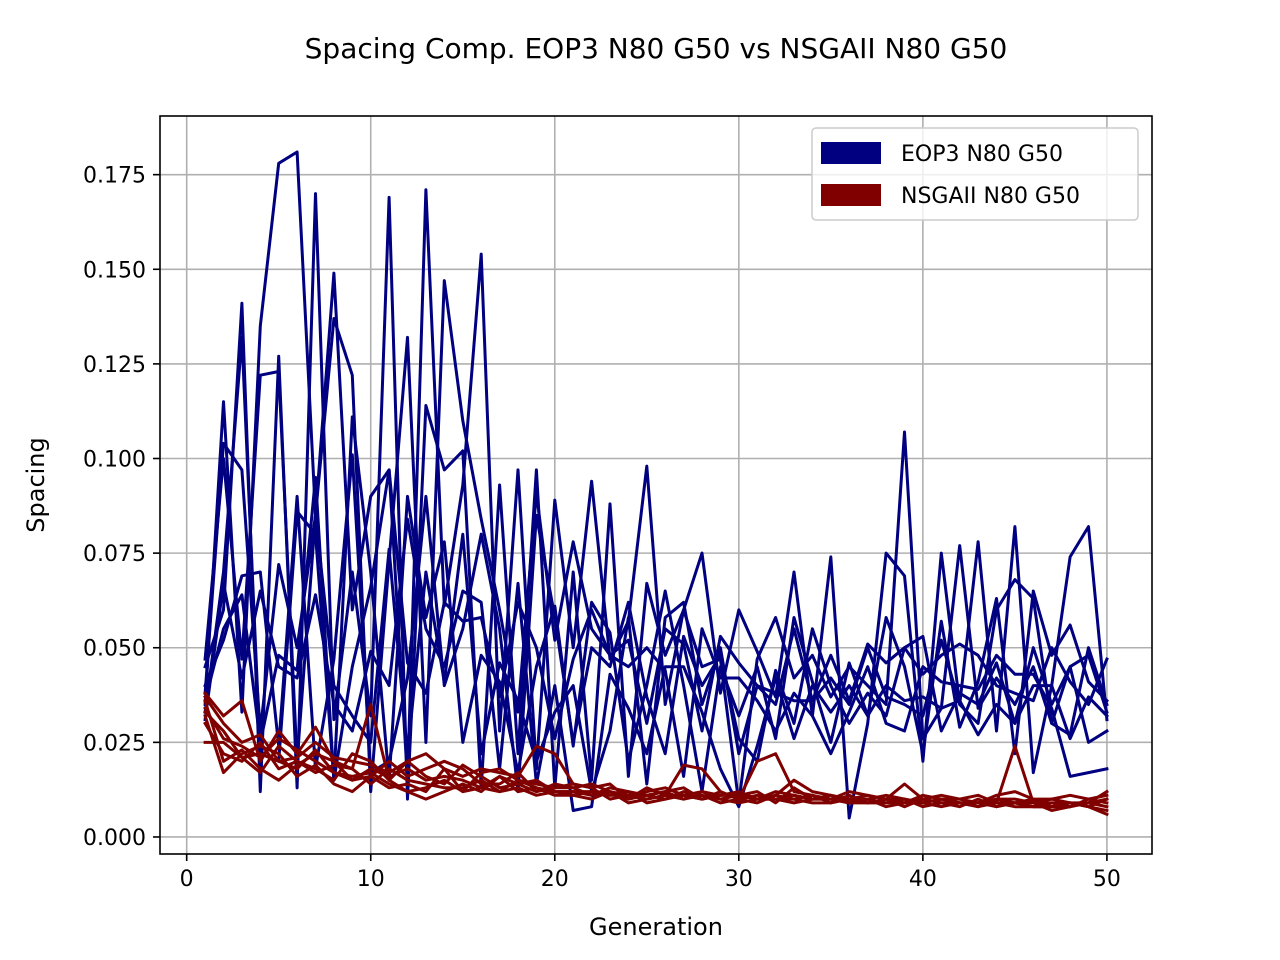 Image resolution: width=1280 pixels, height=960 pixels. Describe the element at coordinates (114, 649) in the screenshot. I see `y-tick-label: 0.050` at that location.